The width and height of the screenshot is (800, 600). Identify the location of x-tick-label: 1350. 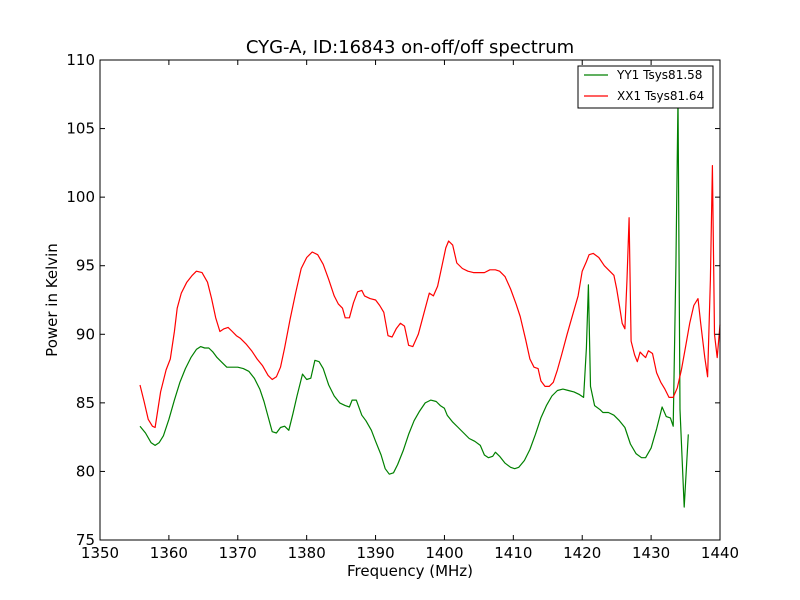
(100, 553).